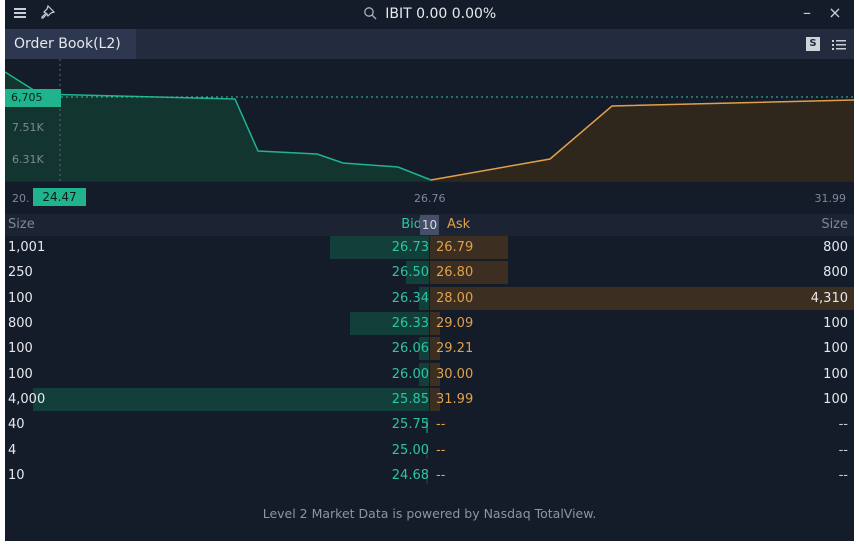 The image size is (859, 546). What do you see at coordinates (370, 15) in the screenshot?
I see `search-icon` at bounding box center [370, 15].